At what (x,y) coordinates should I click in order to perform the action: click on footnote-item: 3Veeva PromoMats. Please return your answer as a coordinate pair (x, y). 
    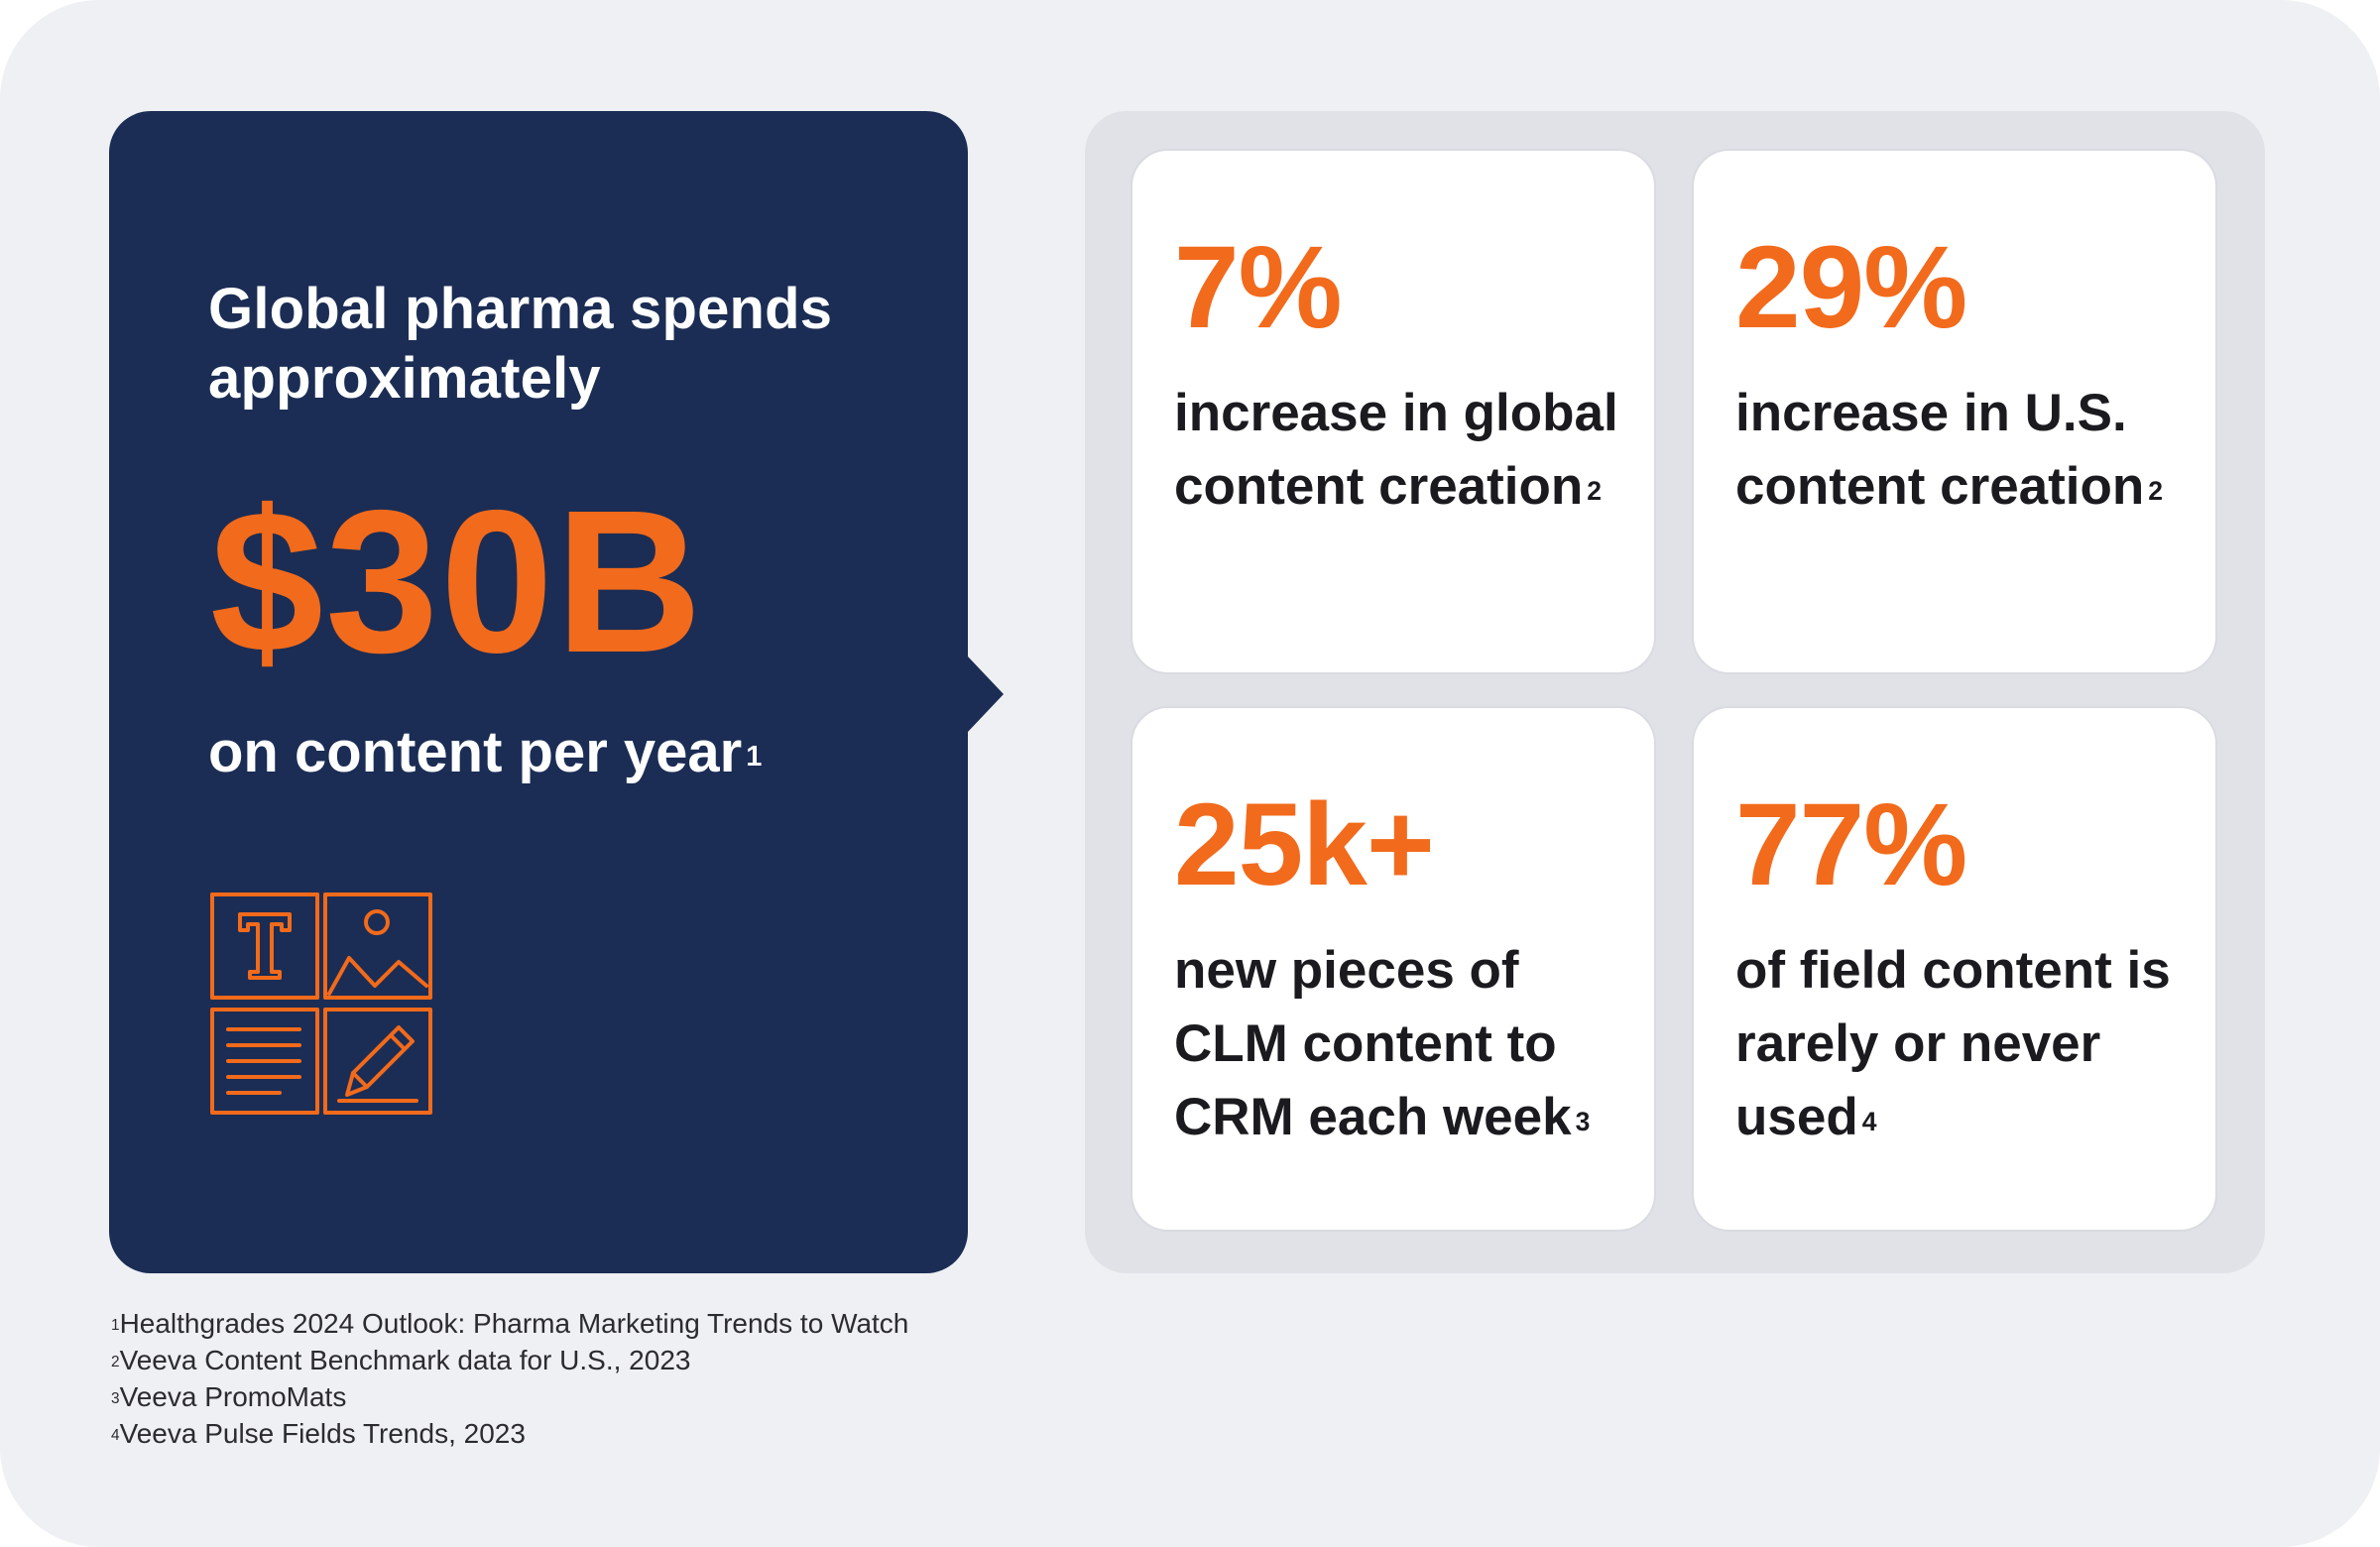
    Looking at the image, I should click on (510, 1396).